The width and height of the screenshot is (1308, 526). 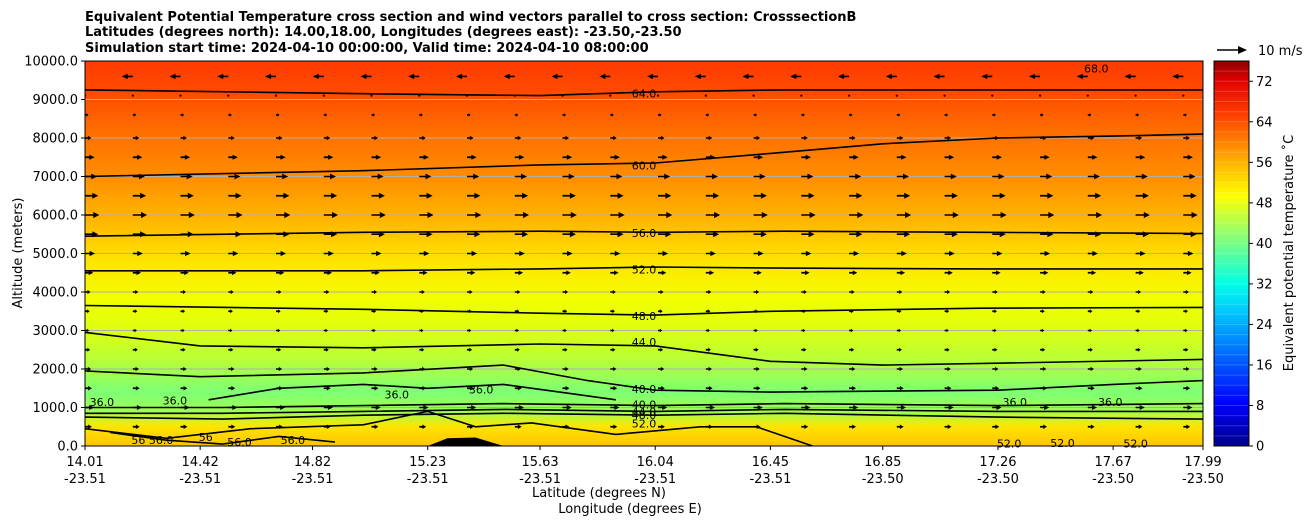 I want to click on contour-label-24: 52.0, so click(x=1135, y=443).